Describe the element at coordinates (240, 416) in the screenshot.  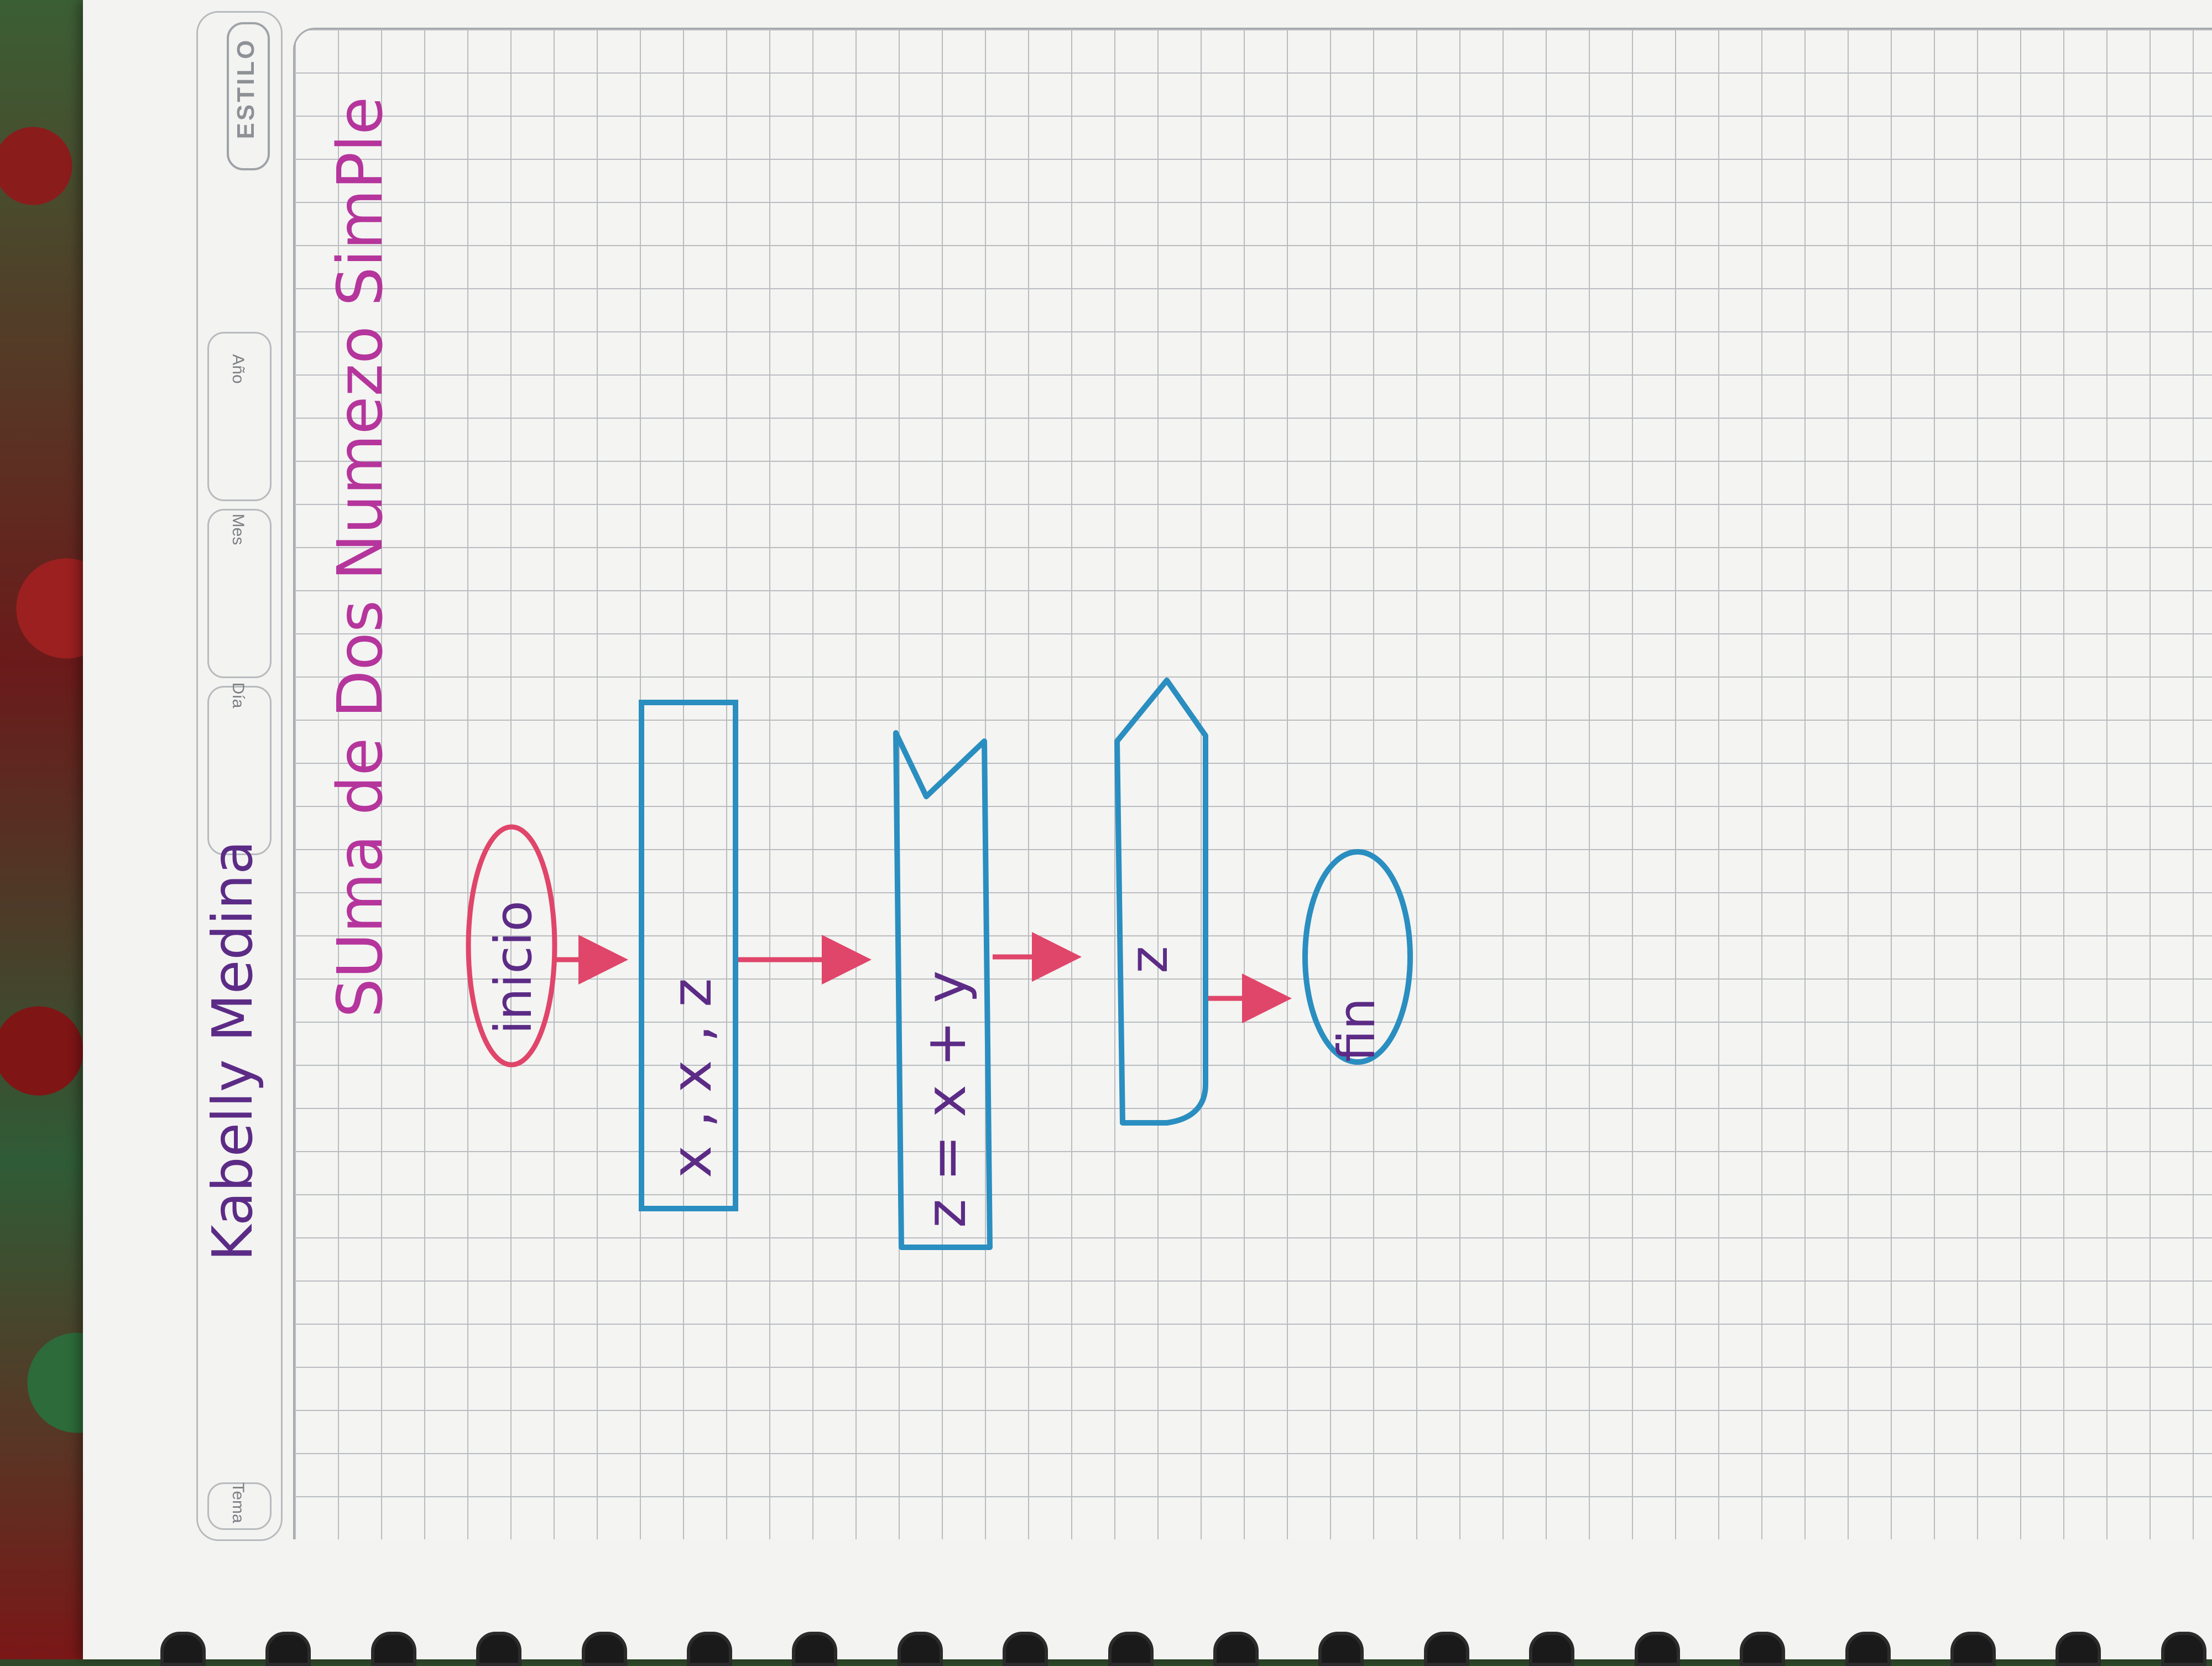
I see `ano-field-box` at that location.